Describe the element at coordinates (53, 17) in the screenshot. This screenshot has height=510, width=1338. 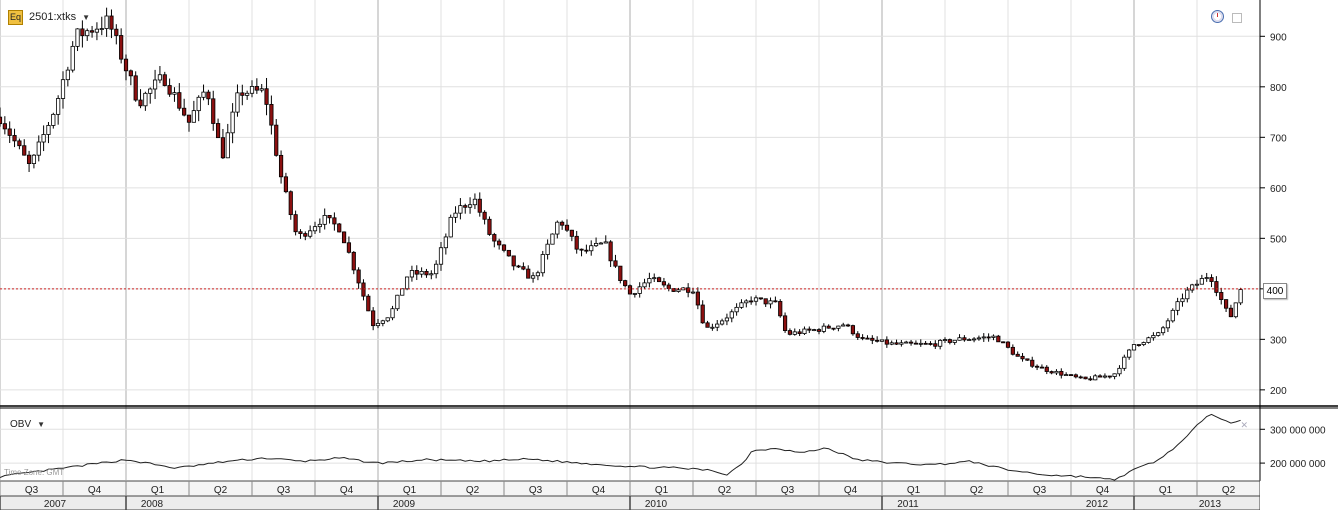
I see `symbol-label: 2501:xtks` at that location.